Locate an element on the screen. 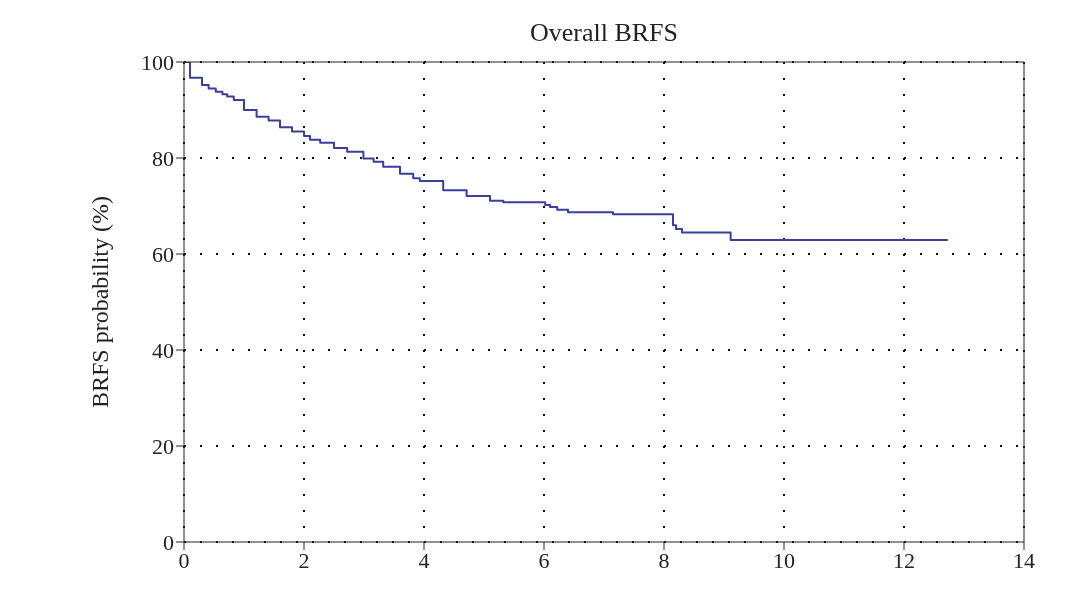  x-tick-label: 14 is located at coordinates (1024, 560).